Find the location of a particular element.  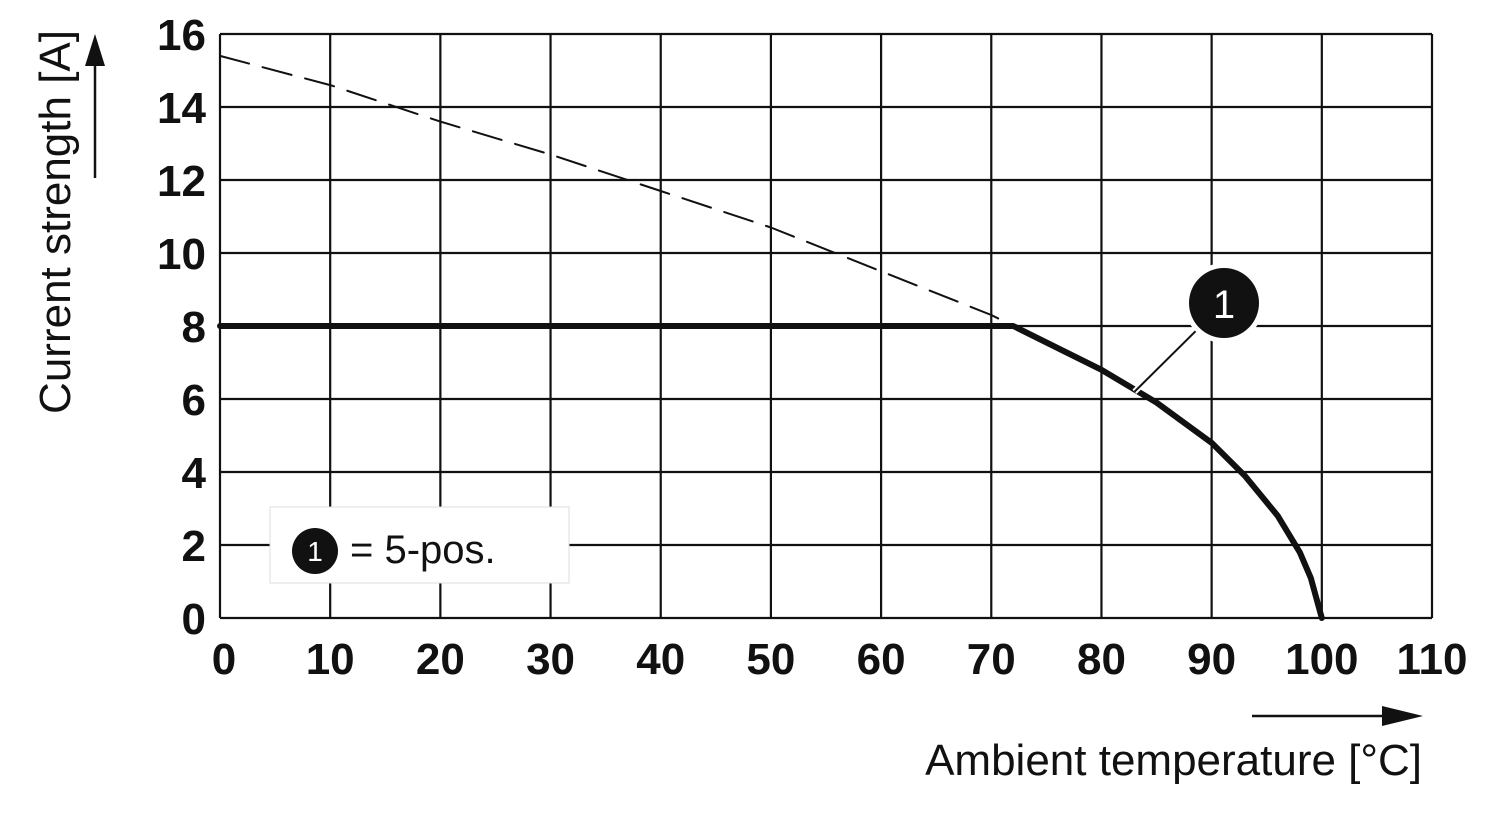

x-axis-title-group: Ambient temperature [°C] is located at coordinates (1174, 745).